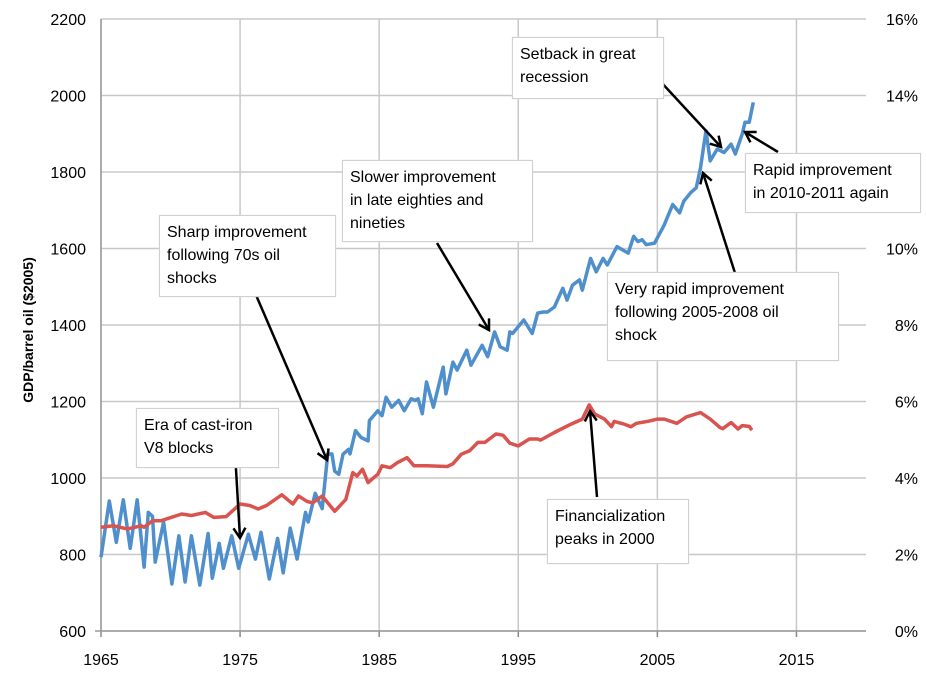 The image size is (926, 674). Describe the element at coordinates (902, 250) in the screenshot. I see `y2-tick-label: 10%` at that location.